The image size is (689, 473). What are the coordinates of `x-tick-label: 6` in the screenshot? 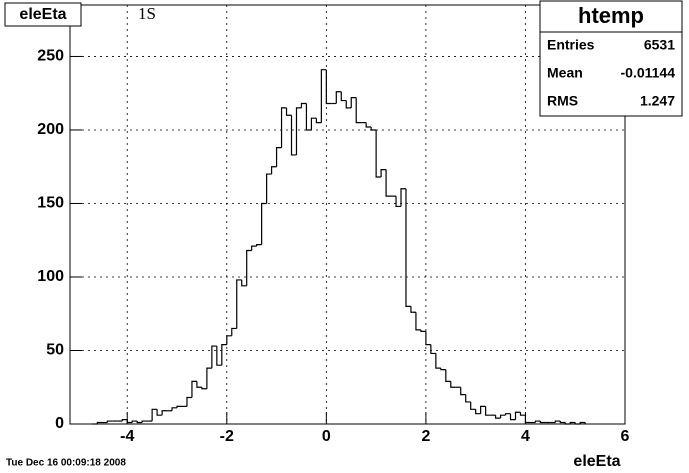 It's located at (625, 436).